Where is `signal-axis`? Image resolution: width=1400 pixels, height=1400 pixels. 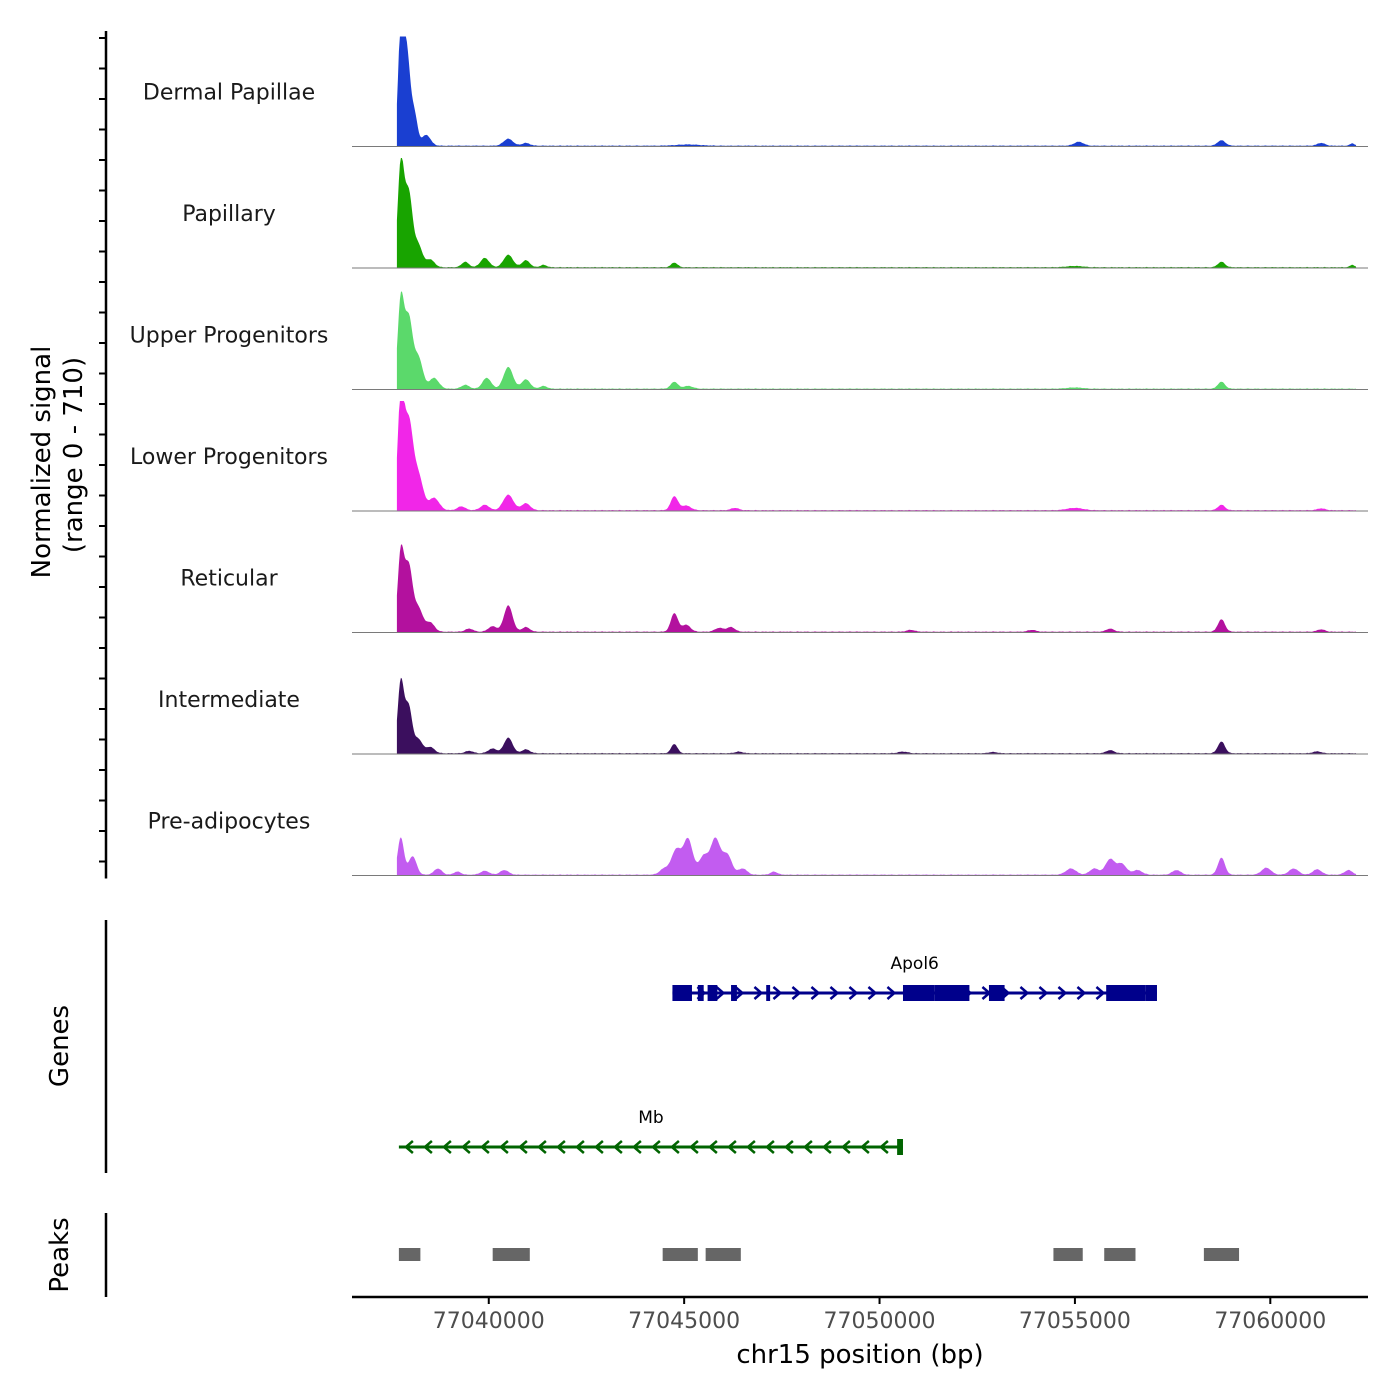 signal-axis is located at coordinates (103, 455).